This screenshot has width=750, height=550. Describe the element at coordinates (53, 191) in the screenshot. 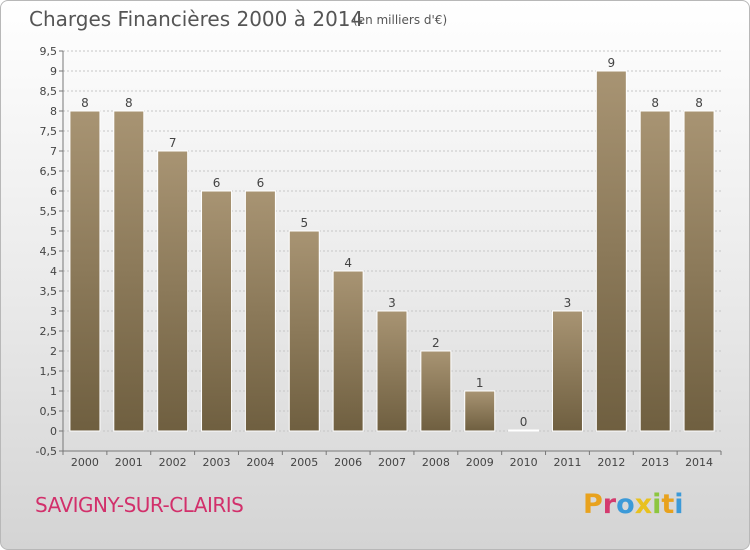

I see `y-tick-label: 6` at that location.